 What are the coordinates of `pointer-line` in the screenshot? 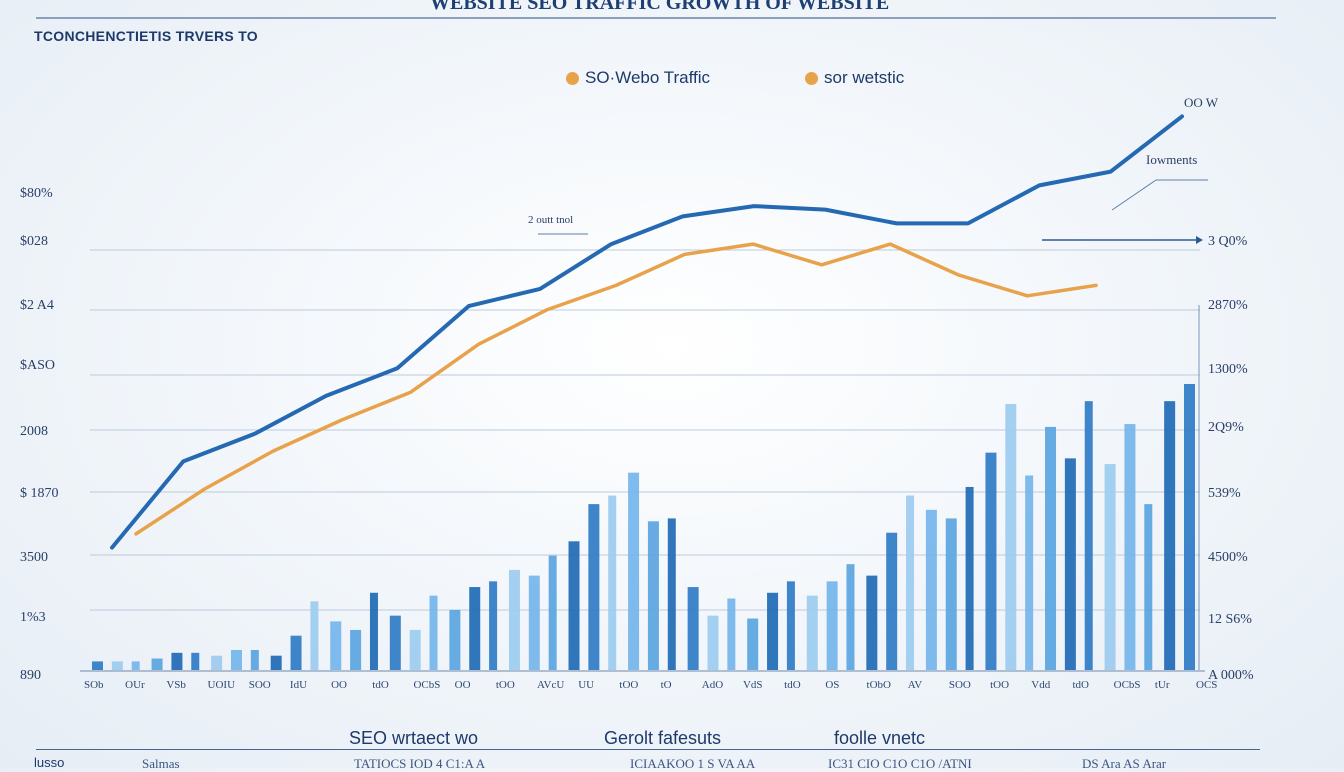 It's located at (1134, 195).